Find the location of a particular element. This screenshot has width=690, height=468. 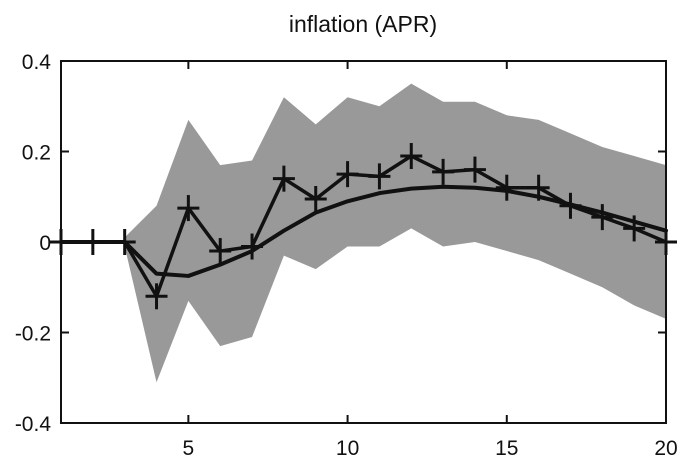

y-tick-label: -0.4 is located at coordinates (33, 424).